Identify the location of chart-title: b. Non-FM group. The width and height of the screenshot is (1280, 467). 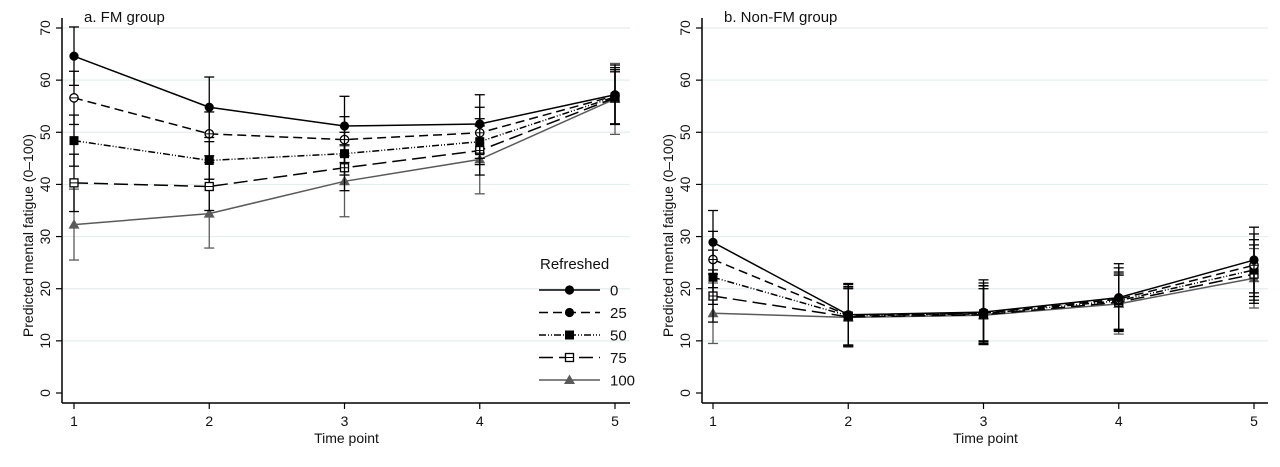
(780, 17).